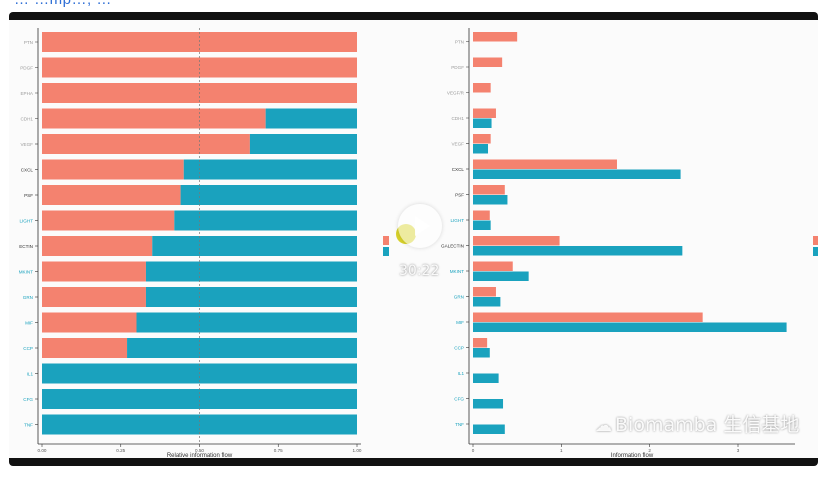  I want to click on play-icon, so click(422, 226).